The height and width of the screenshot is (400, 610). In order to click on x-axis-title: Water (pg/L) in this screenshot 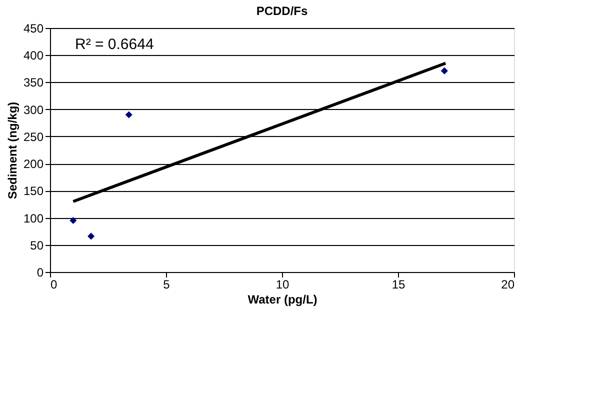, I will do `click(283, 299)`.